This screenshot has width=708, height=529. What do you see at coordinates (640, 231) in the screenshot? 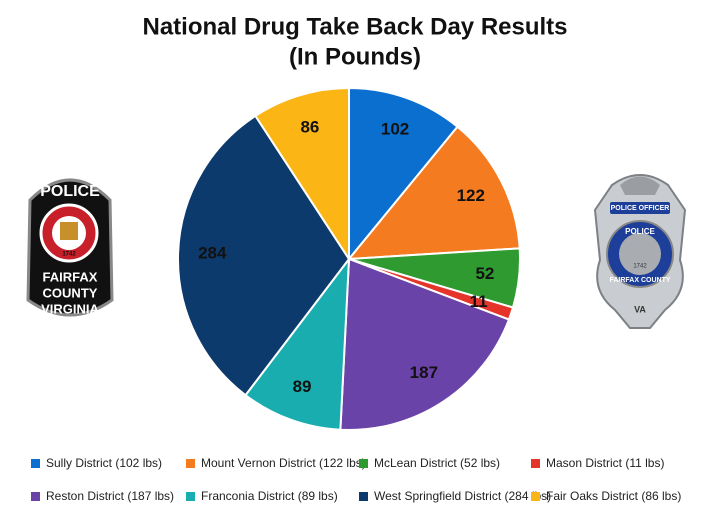
I see `badge-band: POLICE` at bounding box center [640, 231].